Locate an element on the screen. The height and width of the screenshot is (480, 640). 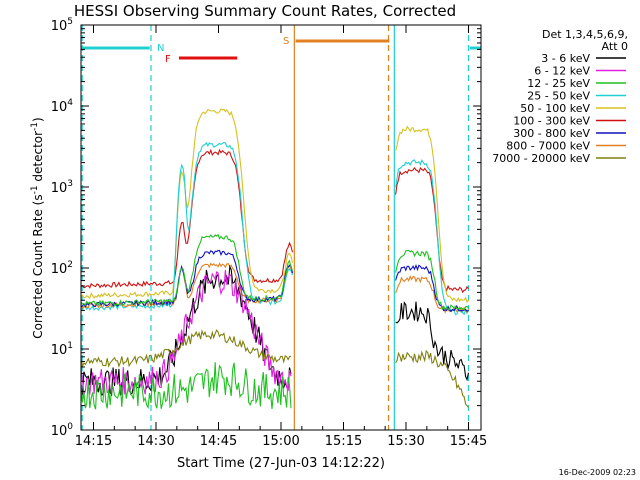
series-line-7000-b is located at coordinates (432, 378).